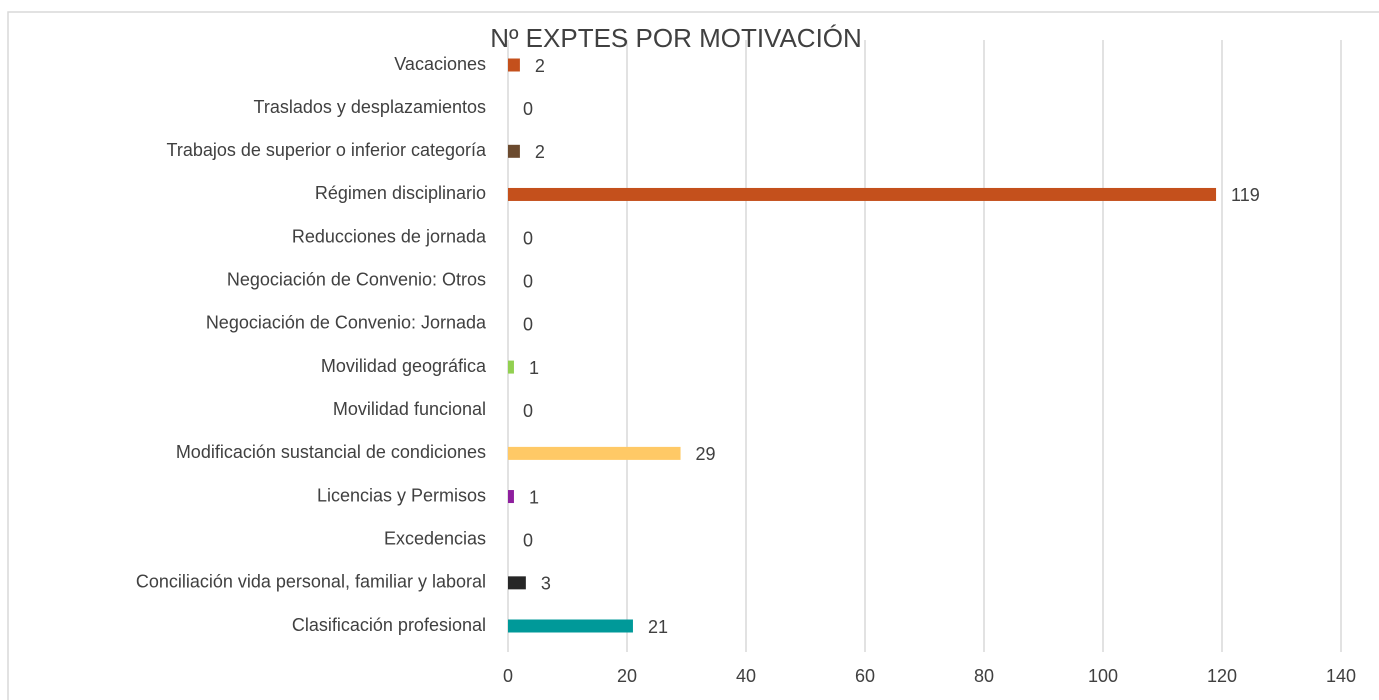 This screenshot has width=1379, height=700. What do you see at coordinates (706, 454) in the screenshot?
I see `data-label: 29` at bounding box center [706, 454].